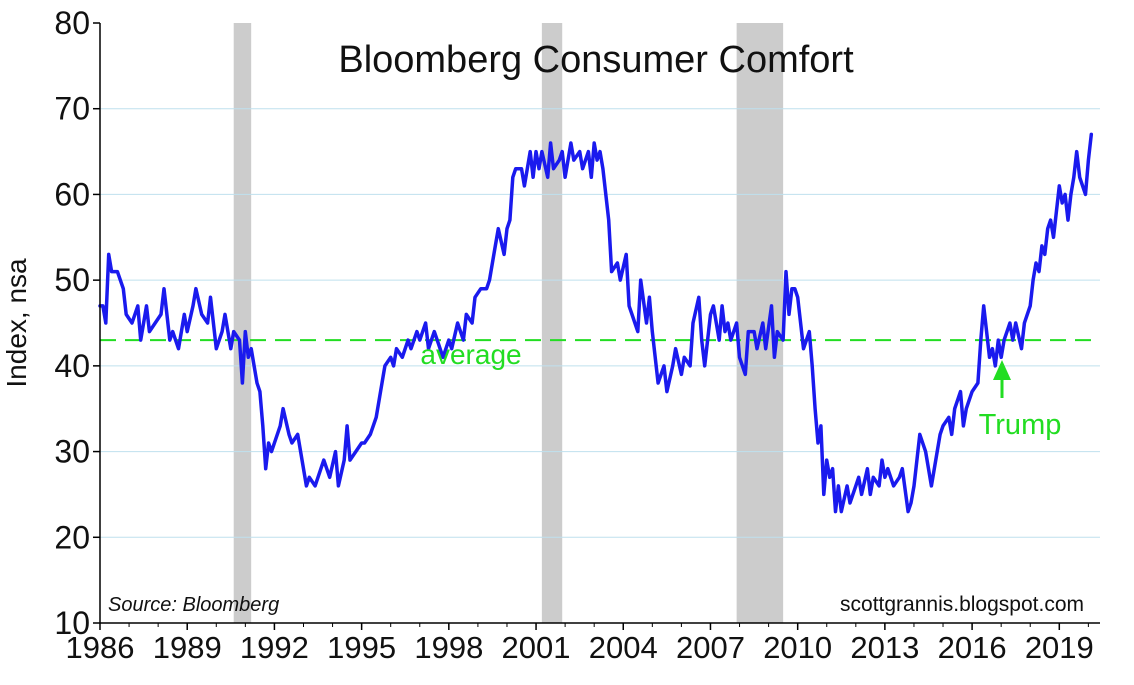 The height and width of the screenshot is (685, 1134). What do you see at coordinates (596, 60) in the screenshot?
I see `chart-title: Bloomberg Consumer Comfort` at bounding box center [596, 60].